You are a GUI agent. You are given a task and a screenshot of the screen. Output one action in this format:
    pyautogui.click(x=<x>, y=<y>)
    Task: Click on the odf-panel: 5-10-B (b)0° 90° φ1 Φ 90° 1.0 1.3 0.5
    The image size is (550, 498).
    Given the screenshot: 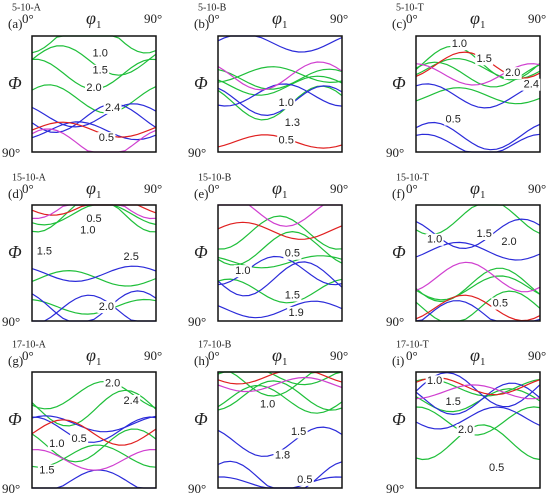 What is the action you would take?
    pyautogui.click(x=268, y=81)
    